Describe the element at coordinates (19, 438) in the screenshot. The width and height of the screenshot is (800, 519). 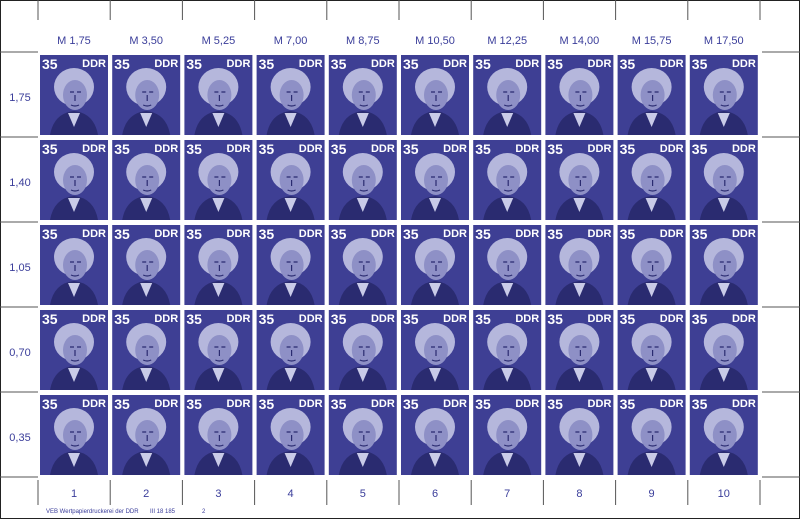
I see `row-value-label: 0,35` at that location.